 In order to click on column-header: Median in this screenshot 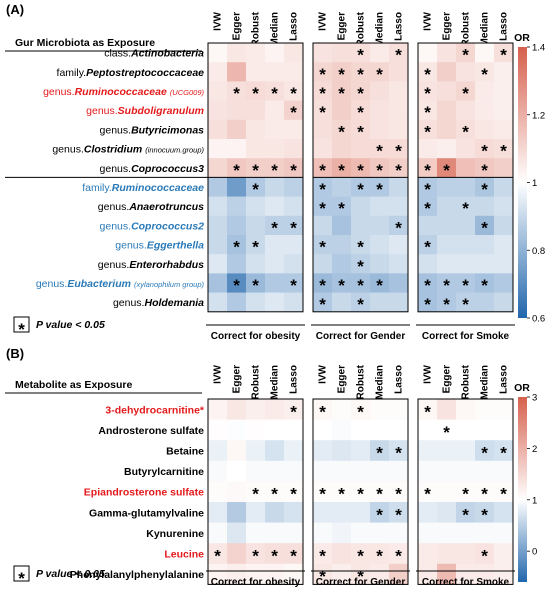, I will do `click(485, 382)`.